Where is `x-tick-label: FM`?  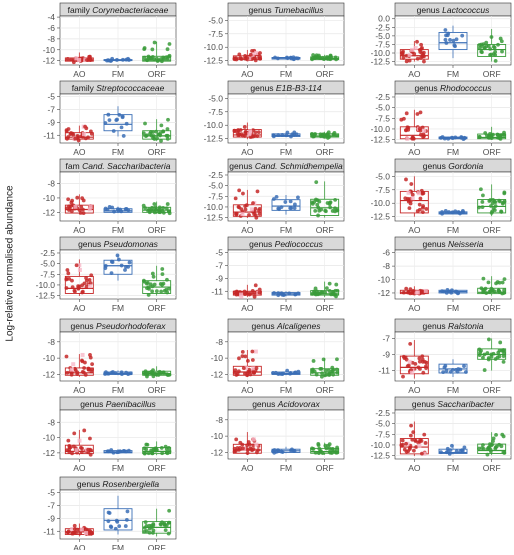
x-tick-label: FM is located at coordinates (453, 468).